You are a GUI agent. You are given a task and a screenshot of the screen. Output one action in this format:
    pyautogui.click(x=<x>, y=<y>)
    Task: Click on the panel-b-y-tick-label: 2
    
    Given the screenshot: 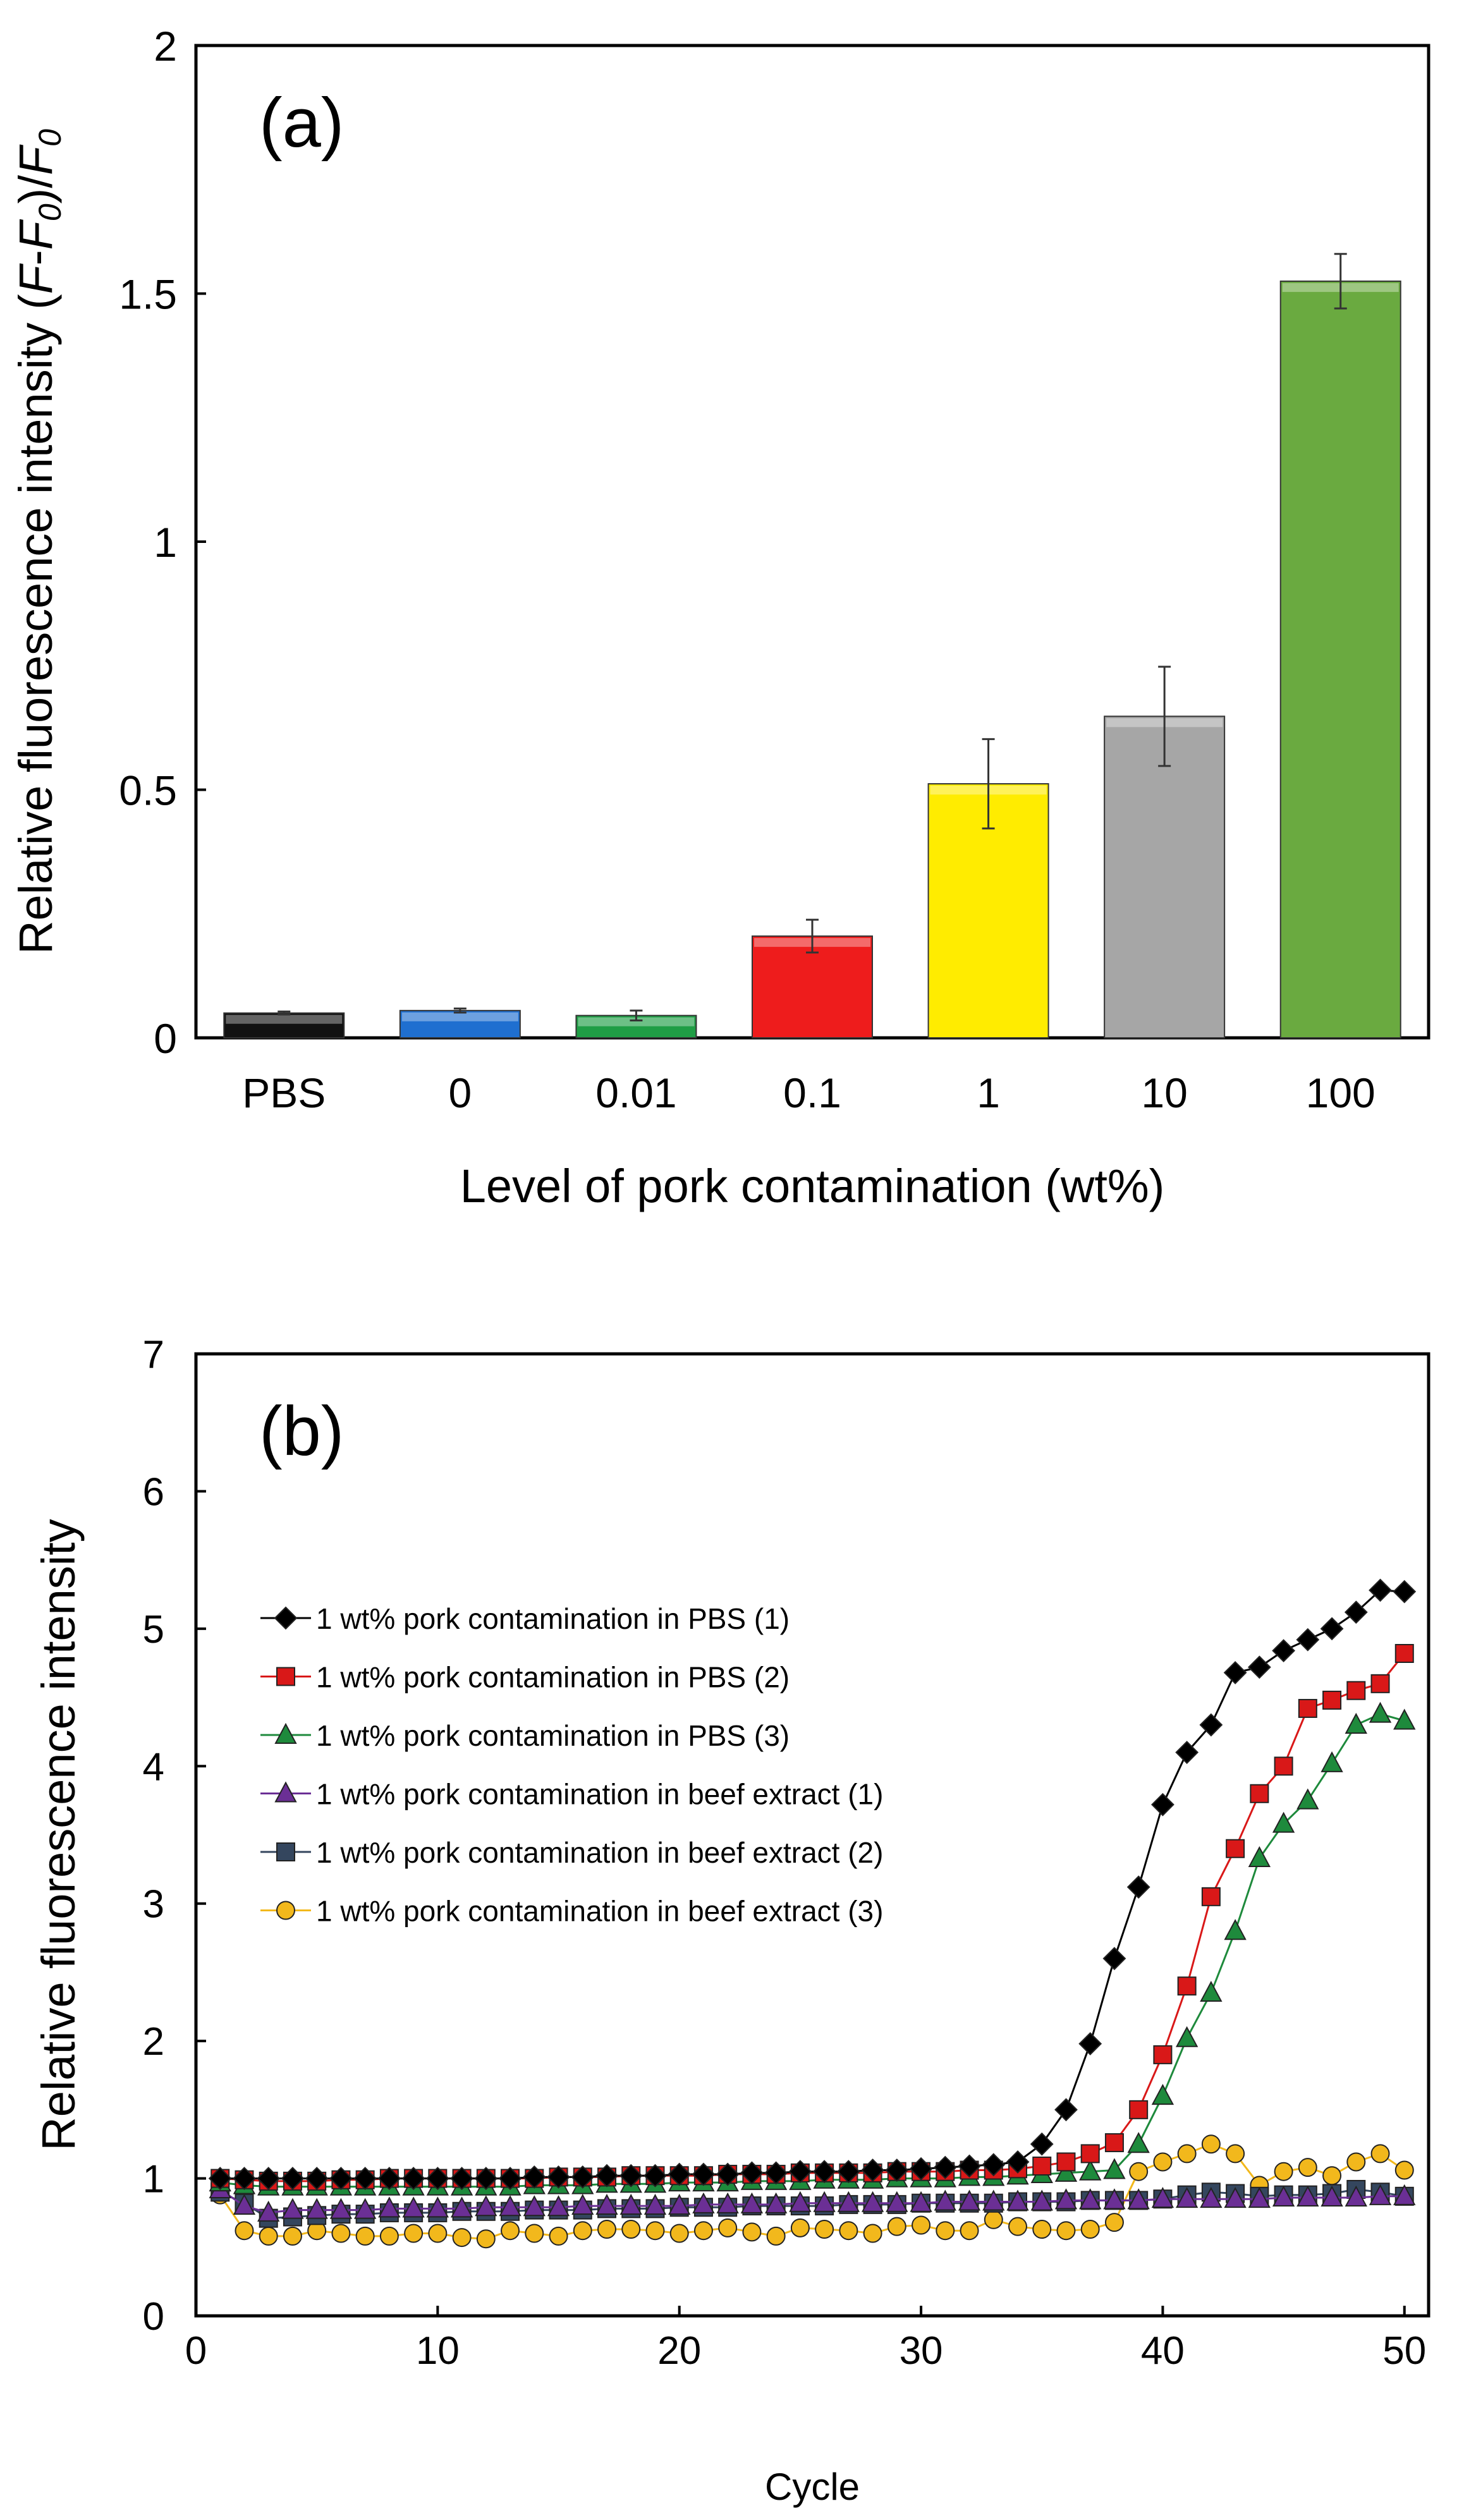 What is the action you would take?
    pyautogui.click(x=154, y=2042)
    